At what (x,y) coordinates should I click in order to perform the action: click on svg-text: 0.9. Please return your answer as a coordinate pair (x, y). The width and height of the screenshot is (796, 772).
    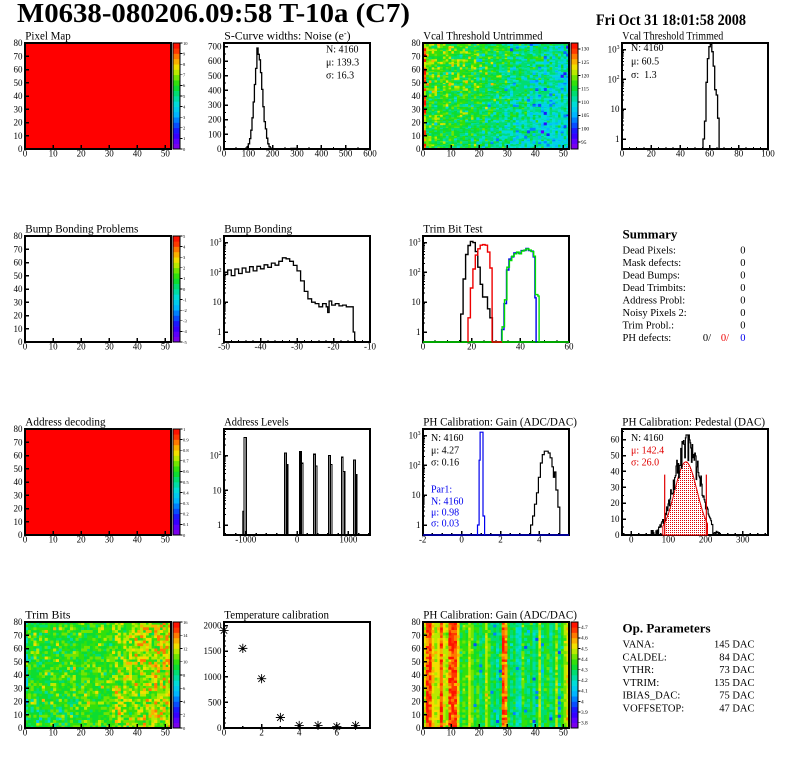
    Looking at the image, I should click on (186, 439).